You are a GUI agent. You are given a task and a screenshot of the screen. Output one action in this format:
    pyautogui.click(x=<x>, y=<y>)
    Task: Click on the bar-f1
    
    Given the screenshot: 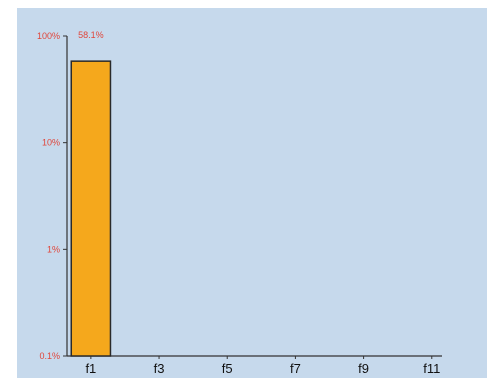 What is the action you would take?
    pyautogui.click(x=91, y=208)
    